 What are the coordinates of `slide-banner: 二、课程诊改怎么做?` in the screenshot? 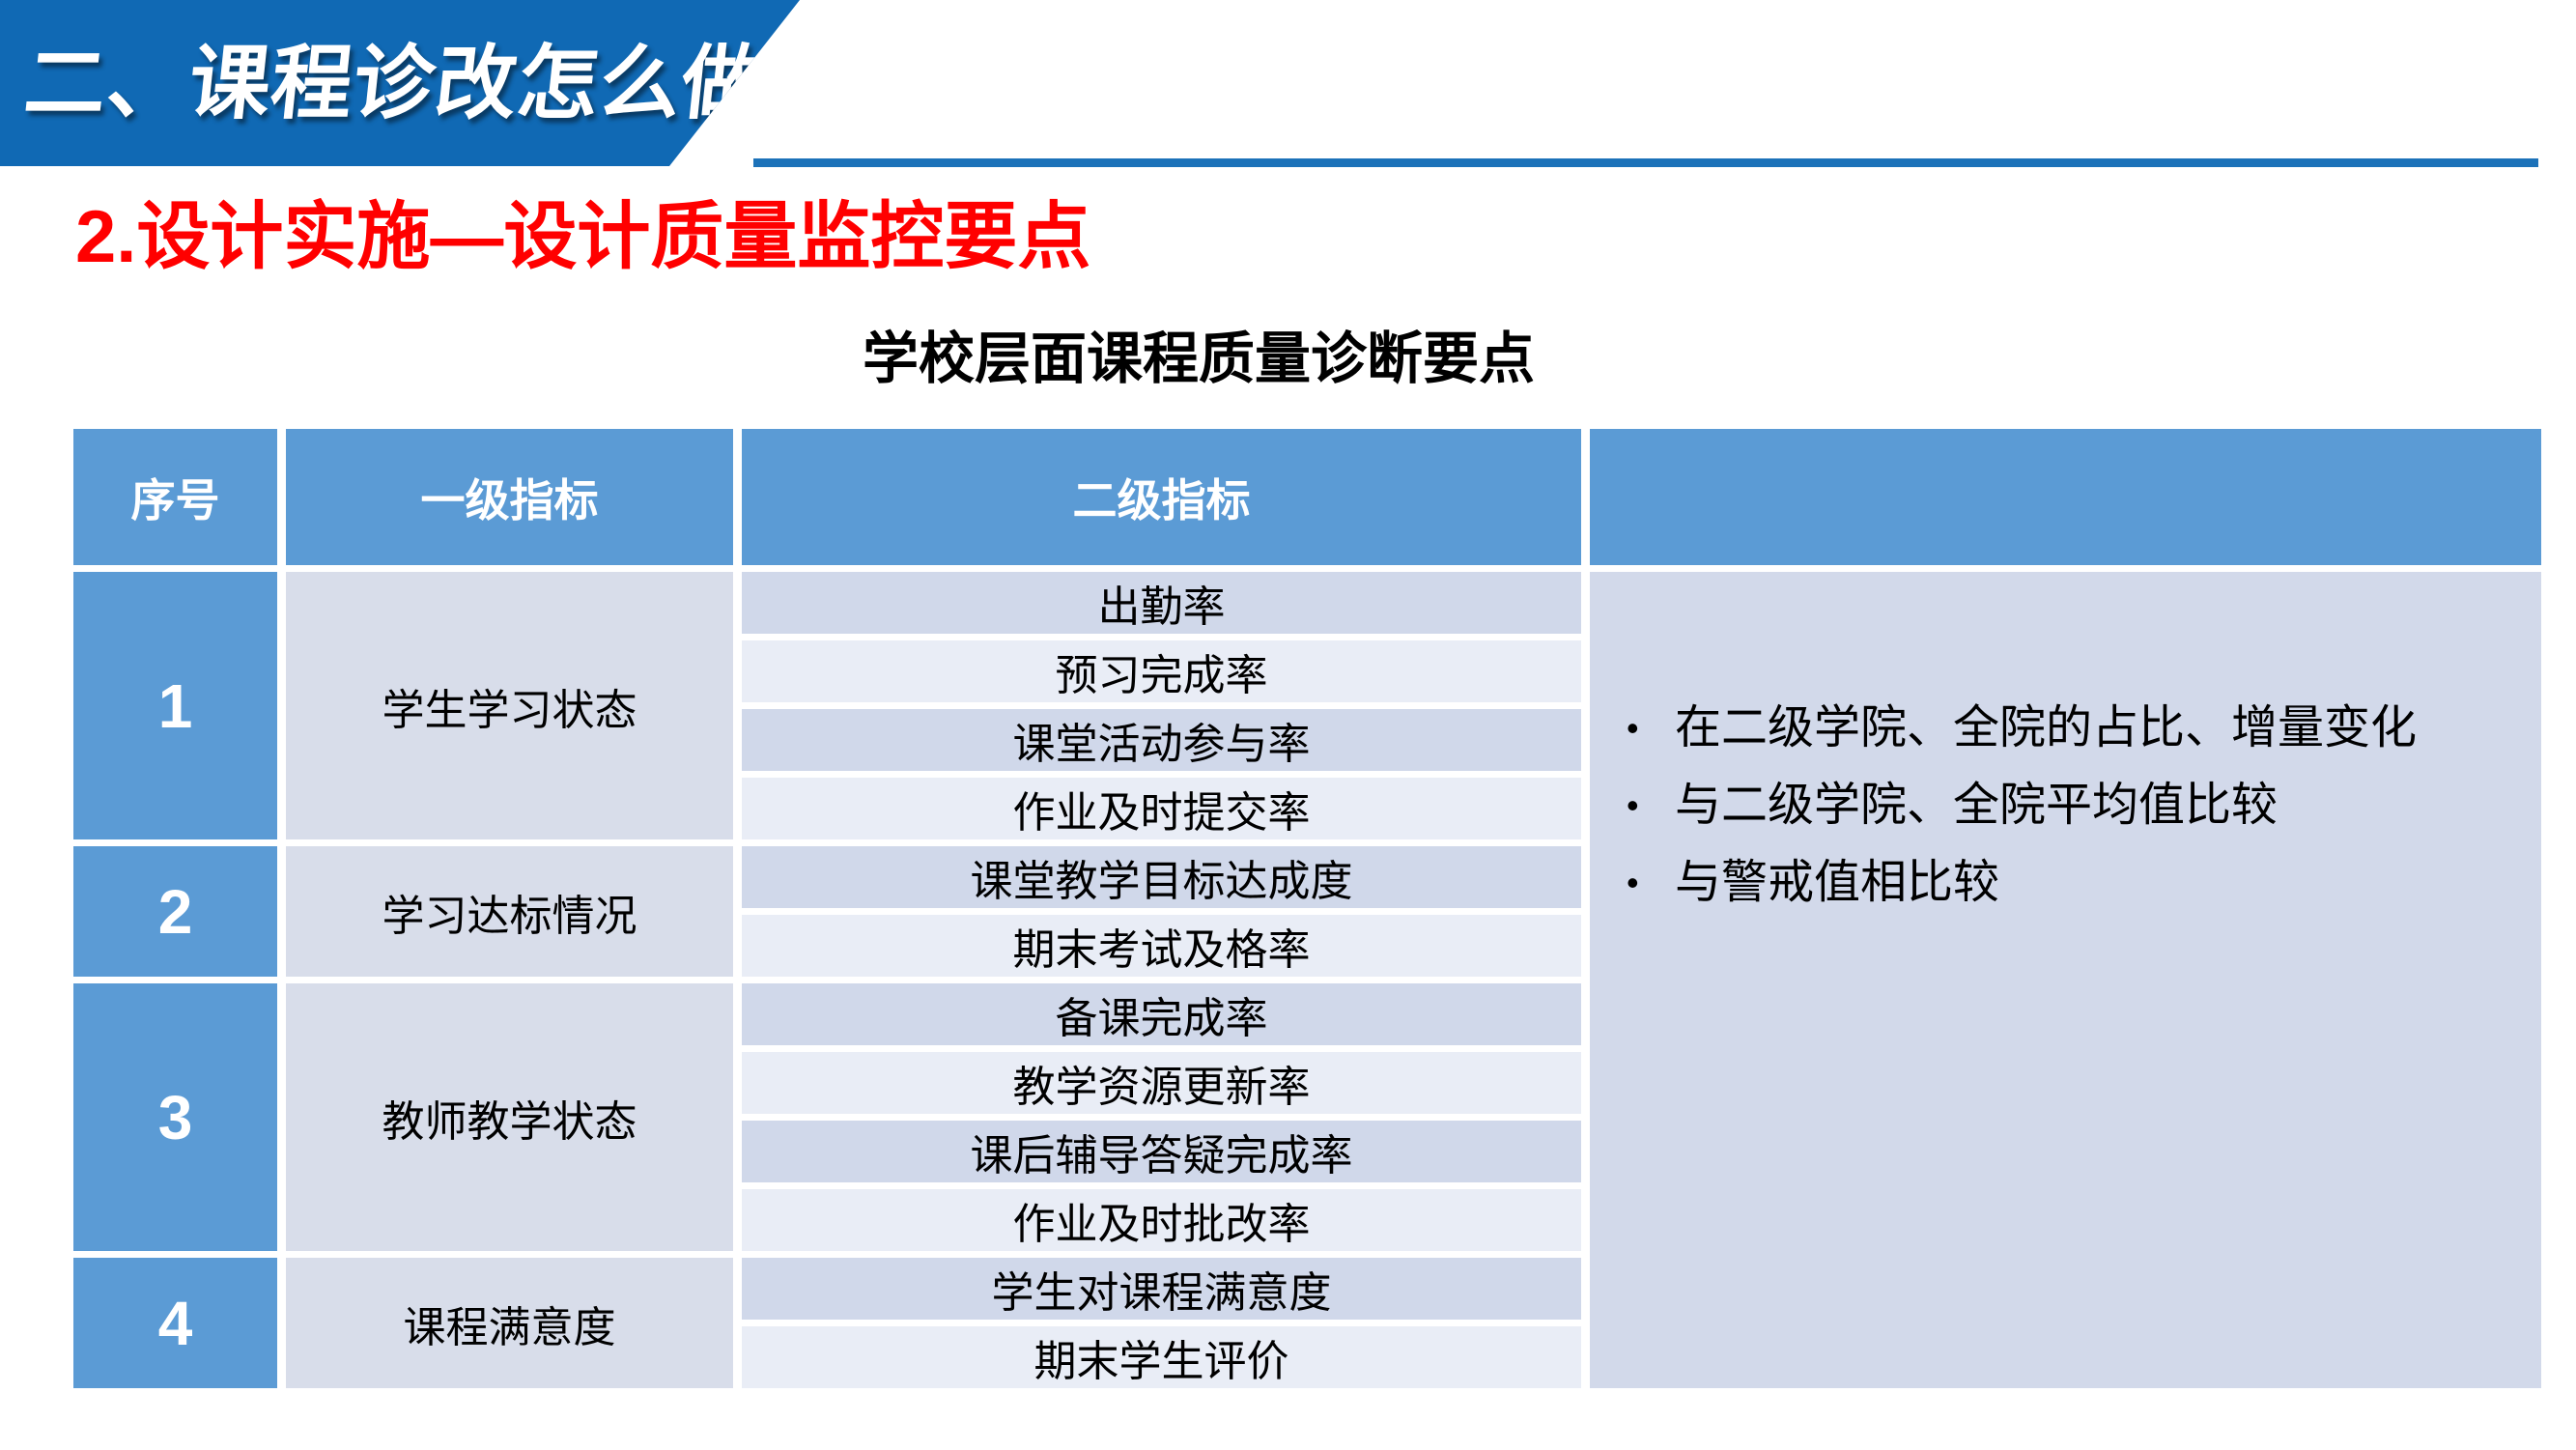 It's located at (400, 83).